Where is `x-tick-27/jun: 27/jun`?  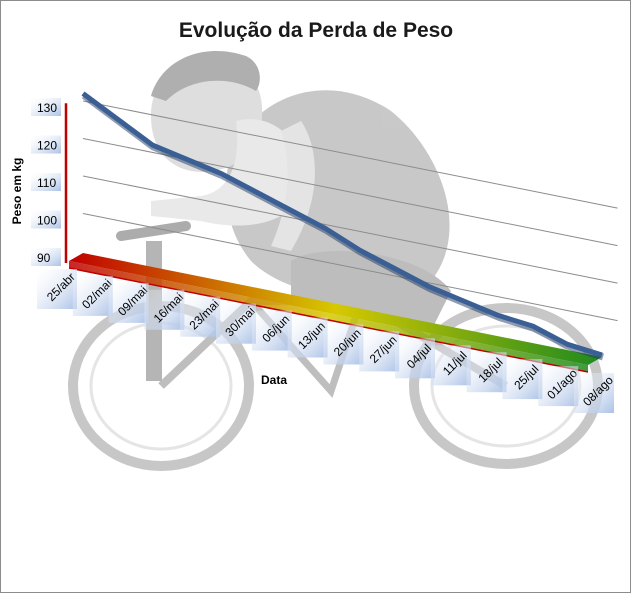
x-tick-27/jun: 27/jun is located at coordinates (379, 351).